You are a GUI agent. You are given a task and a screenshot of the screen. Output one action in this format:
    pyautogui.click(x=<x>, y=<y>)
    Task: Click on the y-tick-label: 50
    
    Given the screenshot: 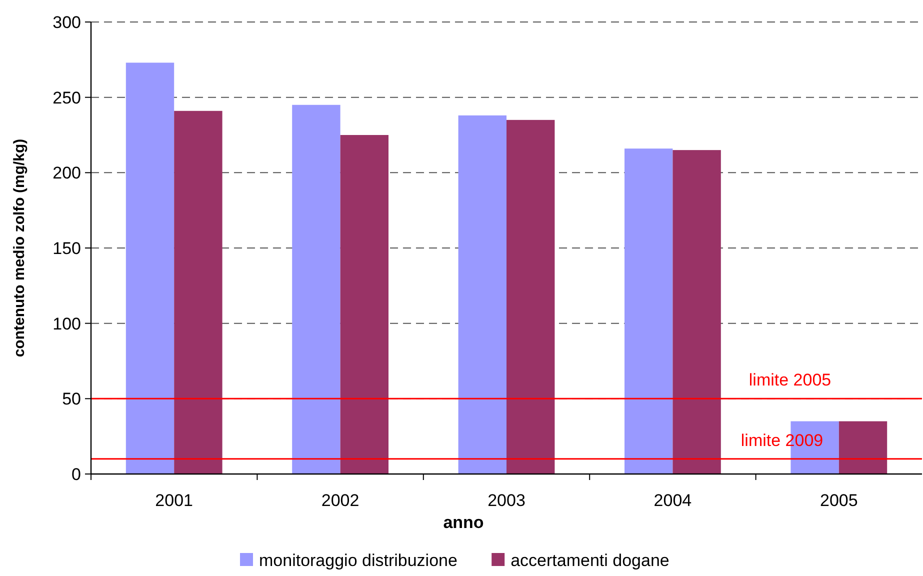 What is the action you would take?
    pyautogui.click(x=71, y=399)
    